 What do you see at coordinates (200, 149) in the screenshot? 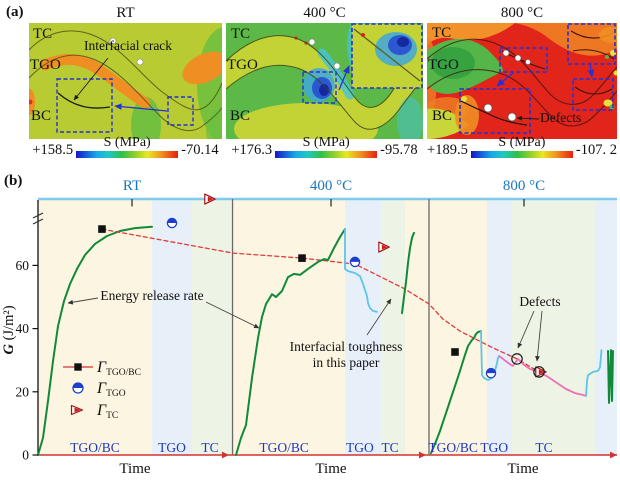
I see `colorbar-min: -70.14` at bounding box center [200, 149].